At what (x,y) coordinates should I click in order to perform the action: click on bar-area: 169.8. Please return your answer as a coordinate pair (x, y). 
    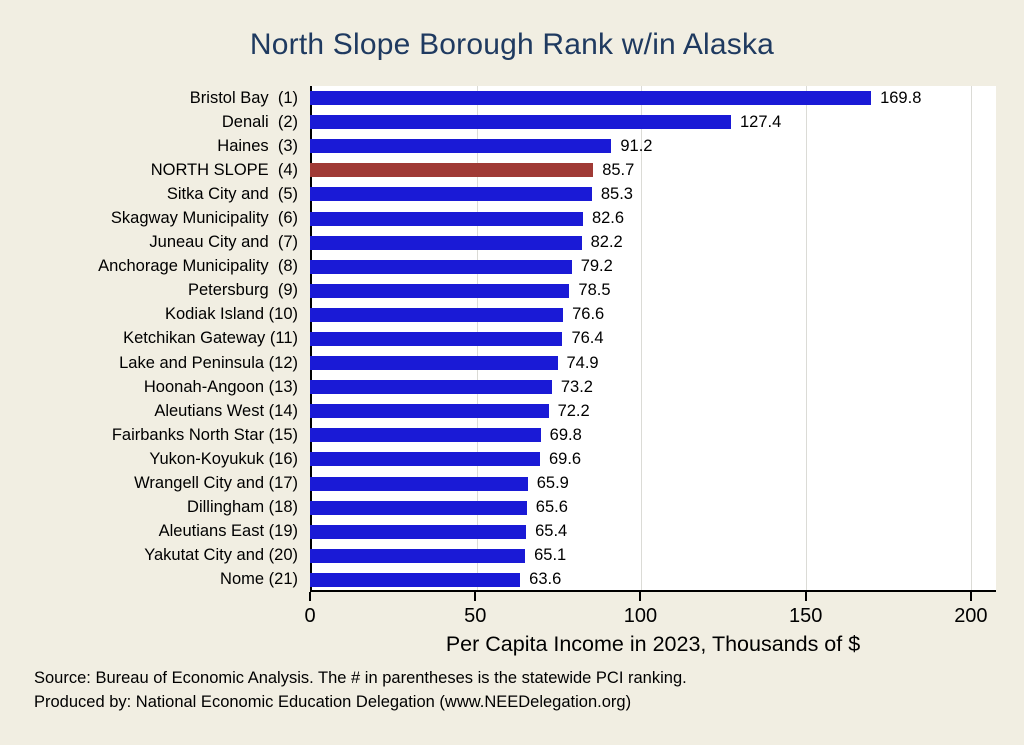
    Looking at the image, I should click on (653, 98).